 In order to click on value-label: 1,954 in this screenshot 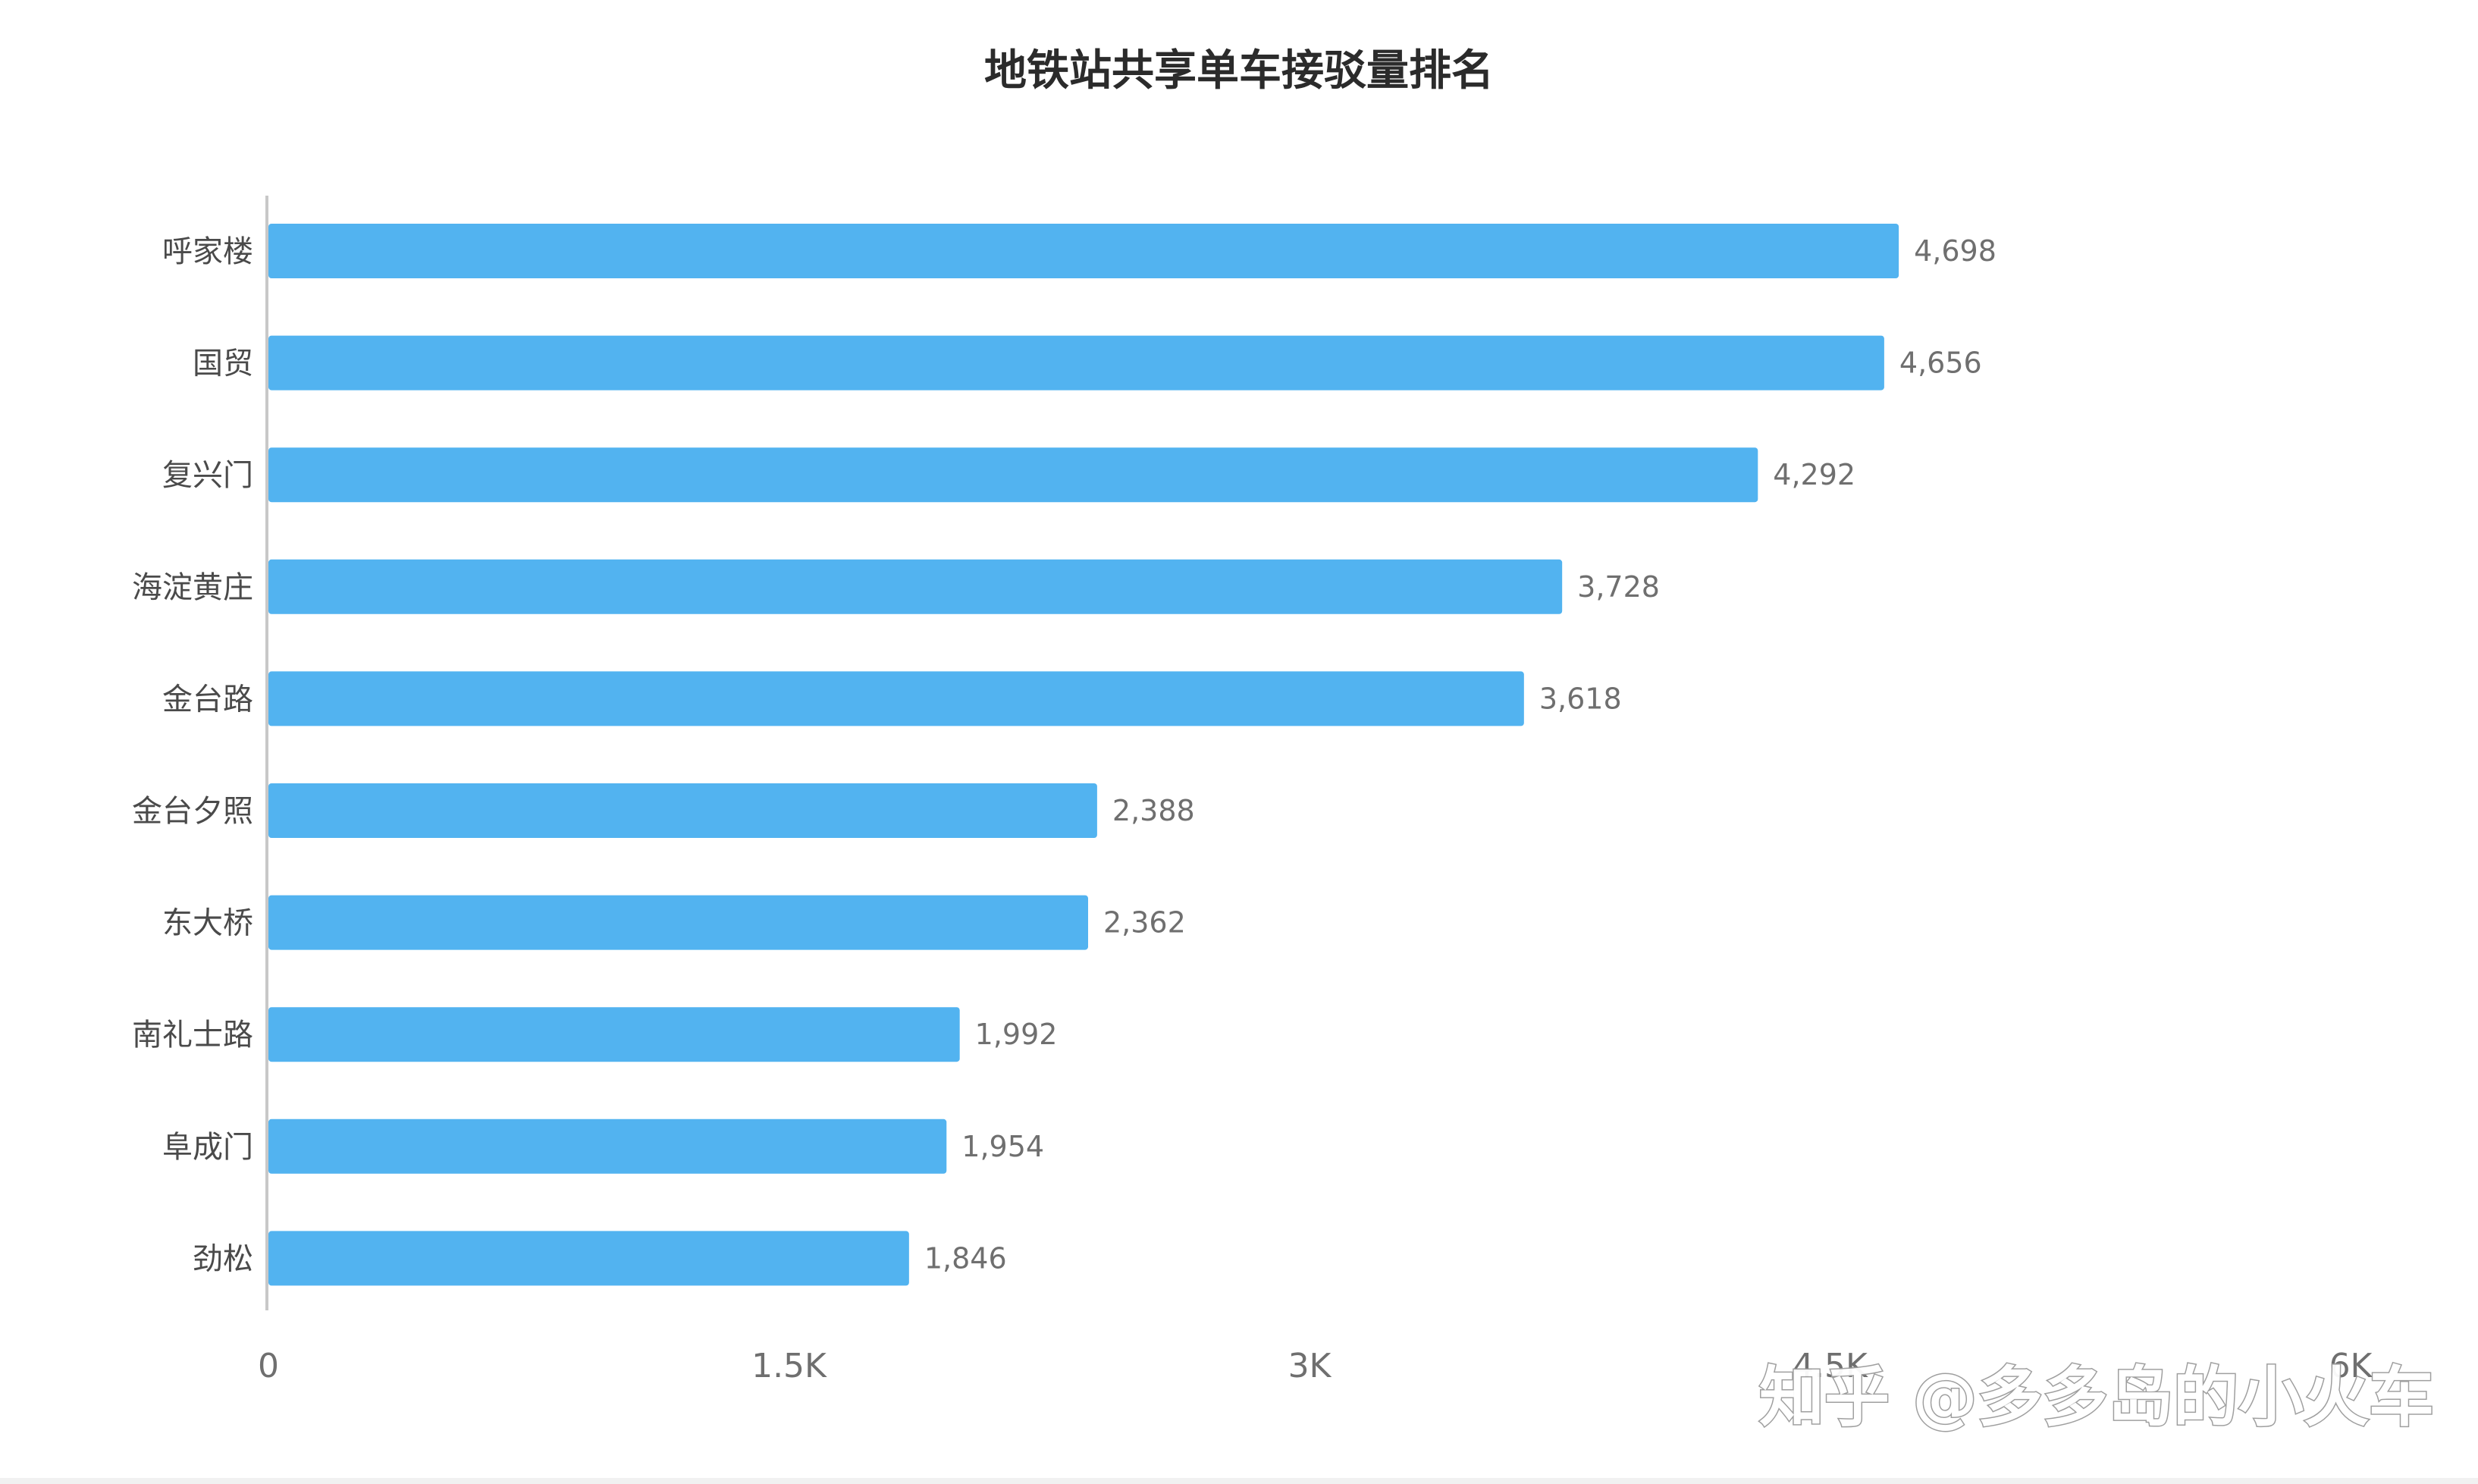, I will do `click(1002, 1146)`.